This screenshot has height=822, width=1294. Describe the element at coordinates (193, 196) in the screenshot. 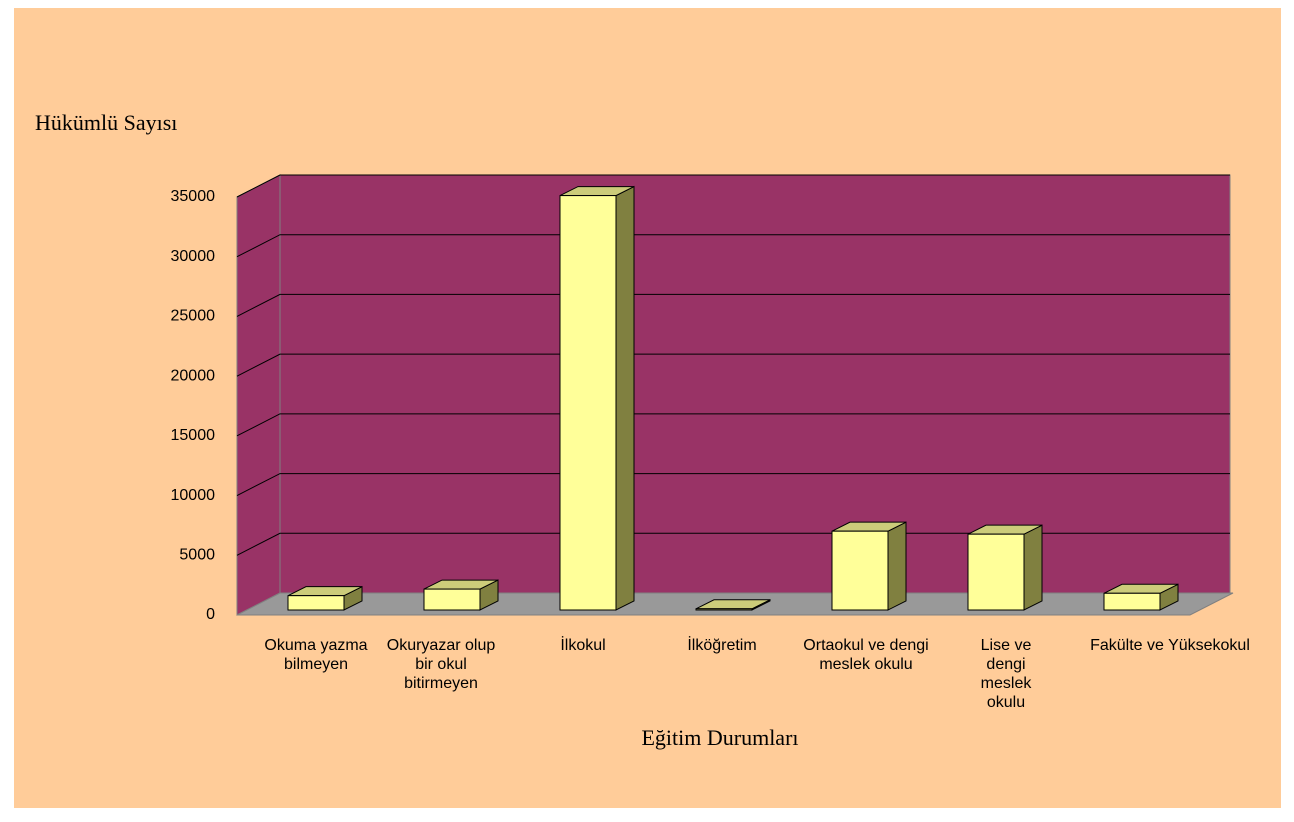

I see `y-tick-label: 35000` at that location.